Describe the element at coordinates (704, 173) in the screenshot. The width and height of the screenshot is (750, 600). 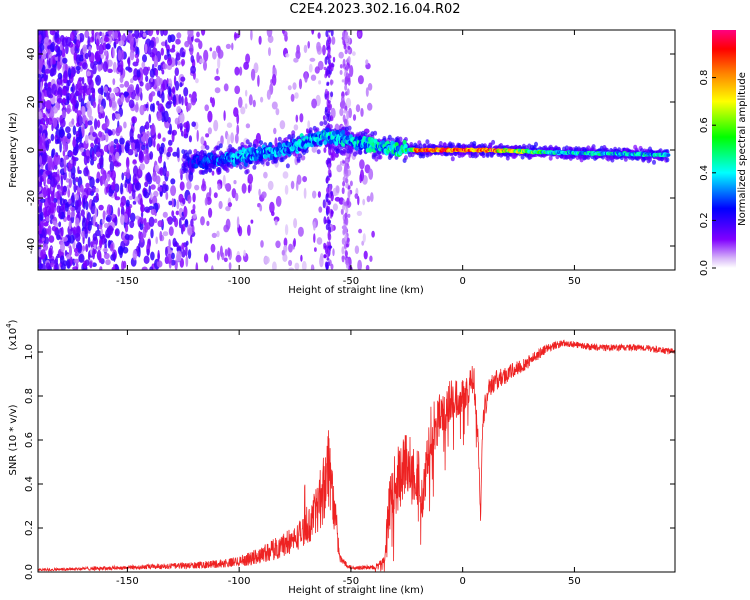
I see `colorbar-tick-label: 0.4` at that location.